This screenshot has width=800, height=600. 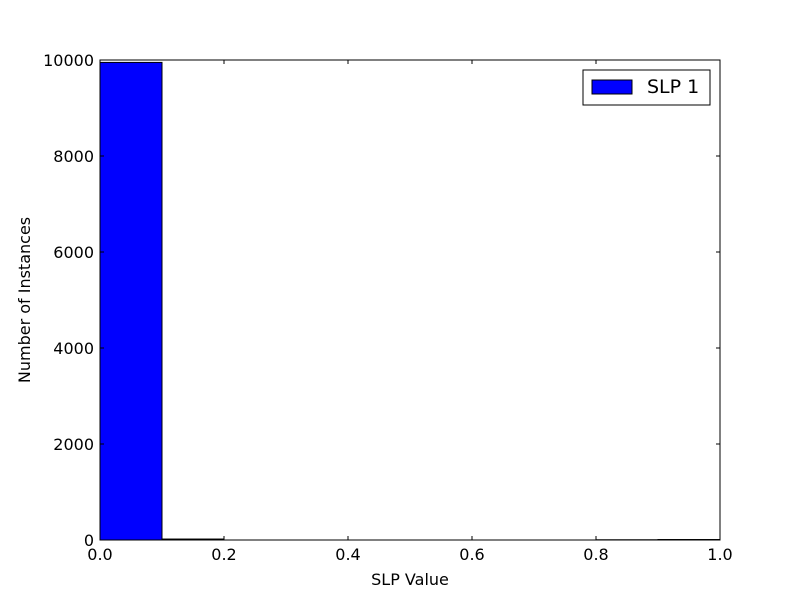 I want to click on x-tick-label: 0.2, so click(x=223, y=554).